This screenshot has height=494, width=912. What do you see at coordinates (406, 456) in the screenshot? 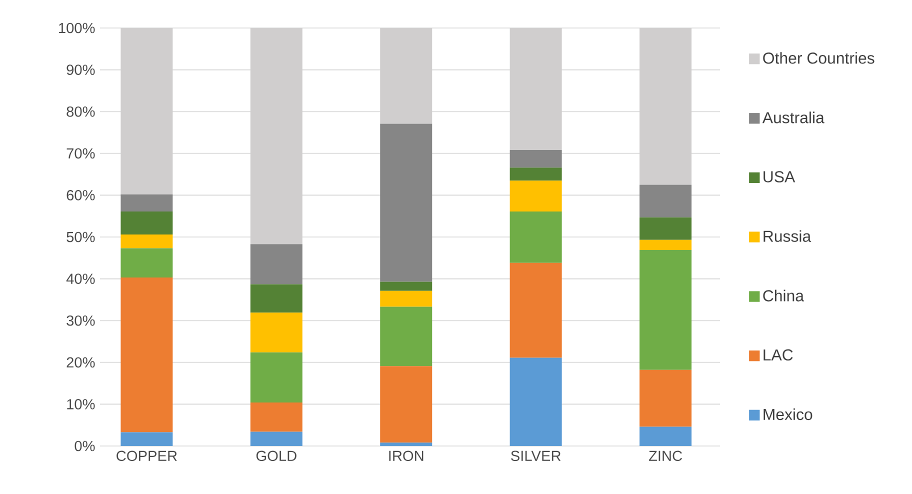
I see `x-tick-label: IRON` at bounding box center [406, 456].